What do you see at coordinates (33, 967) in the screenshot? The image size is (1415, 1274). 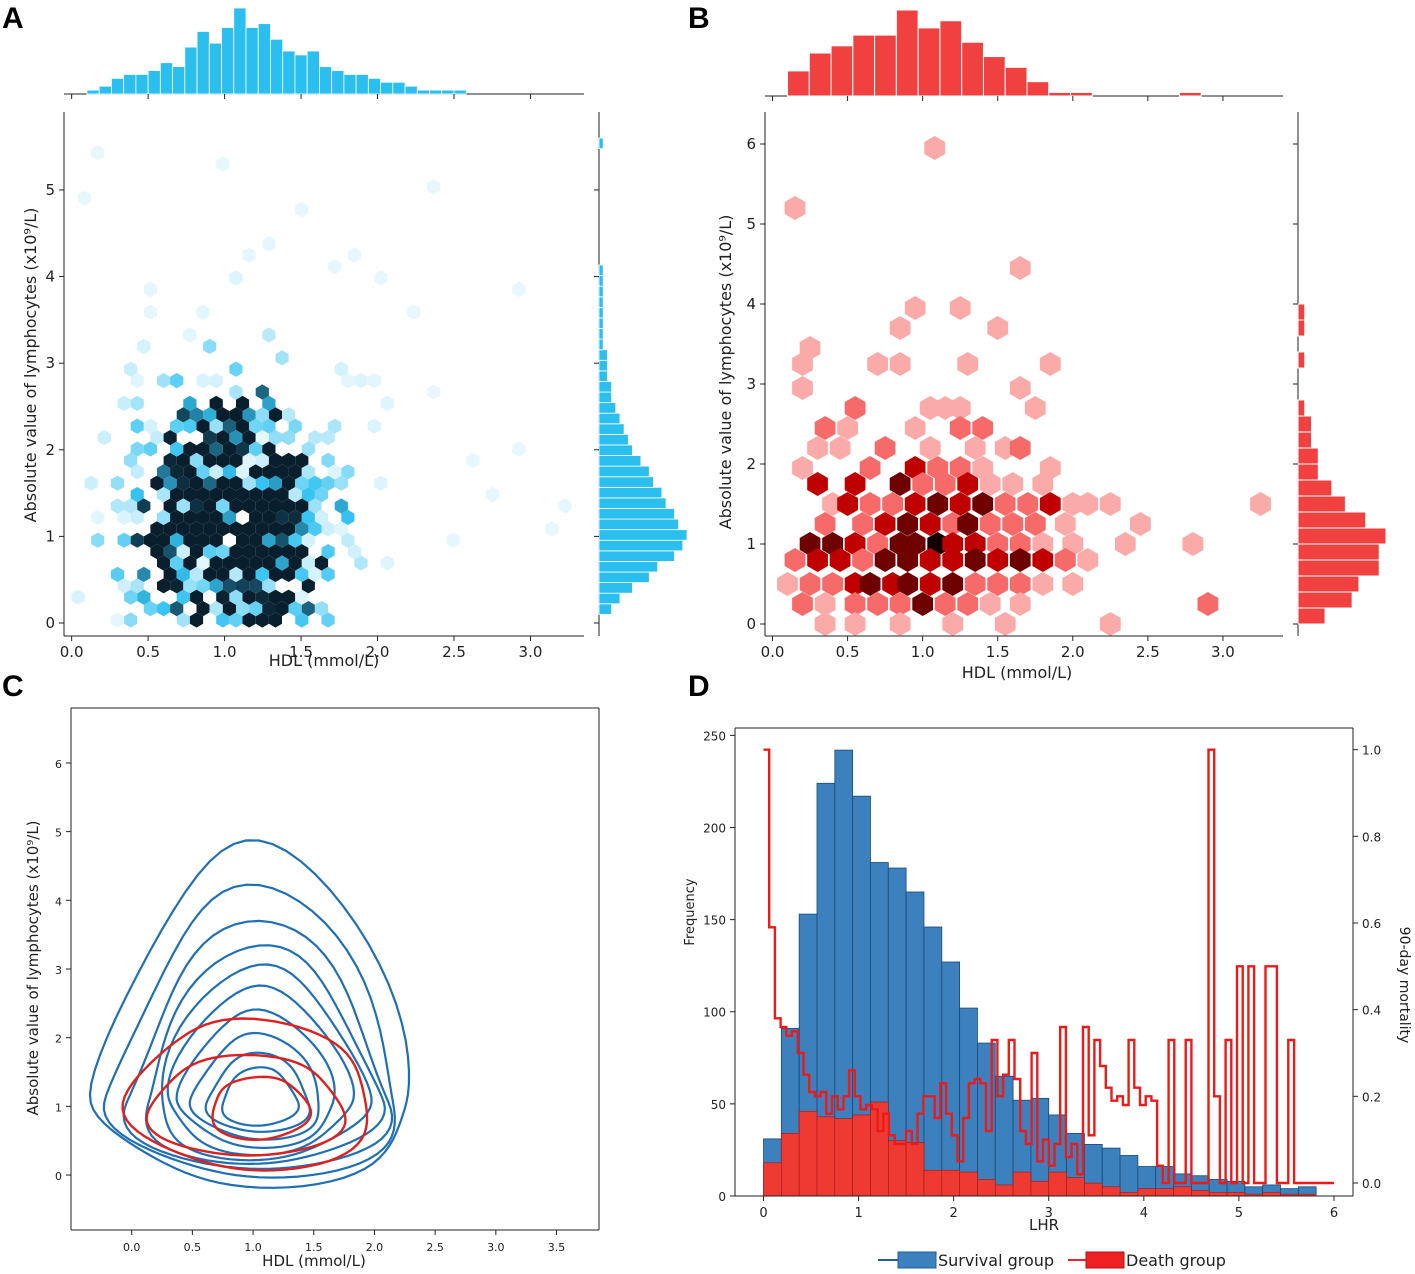 I see `panel-c-ylabel: Absolute value of lymphocytes (x10⁹/L)` at bounding box center [33, 967].